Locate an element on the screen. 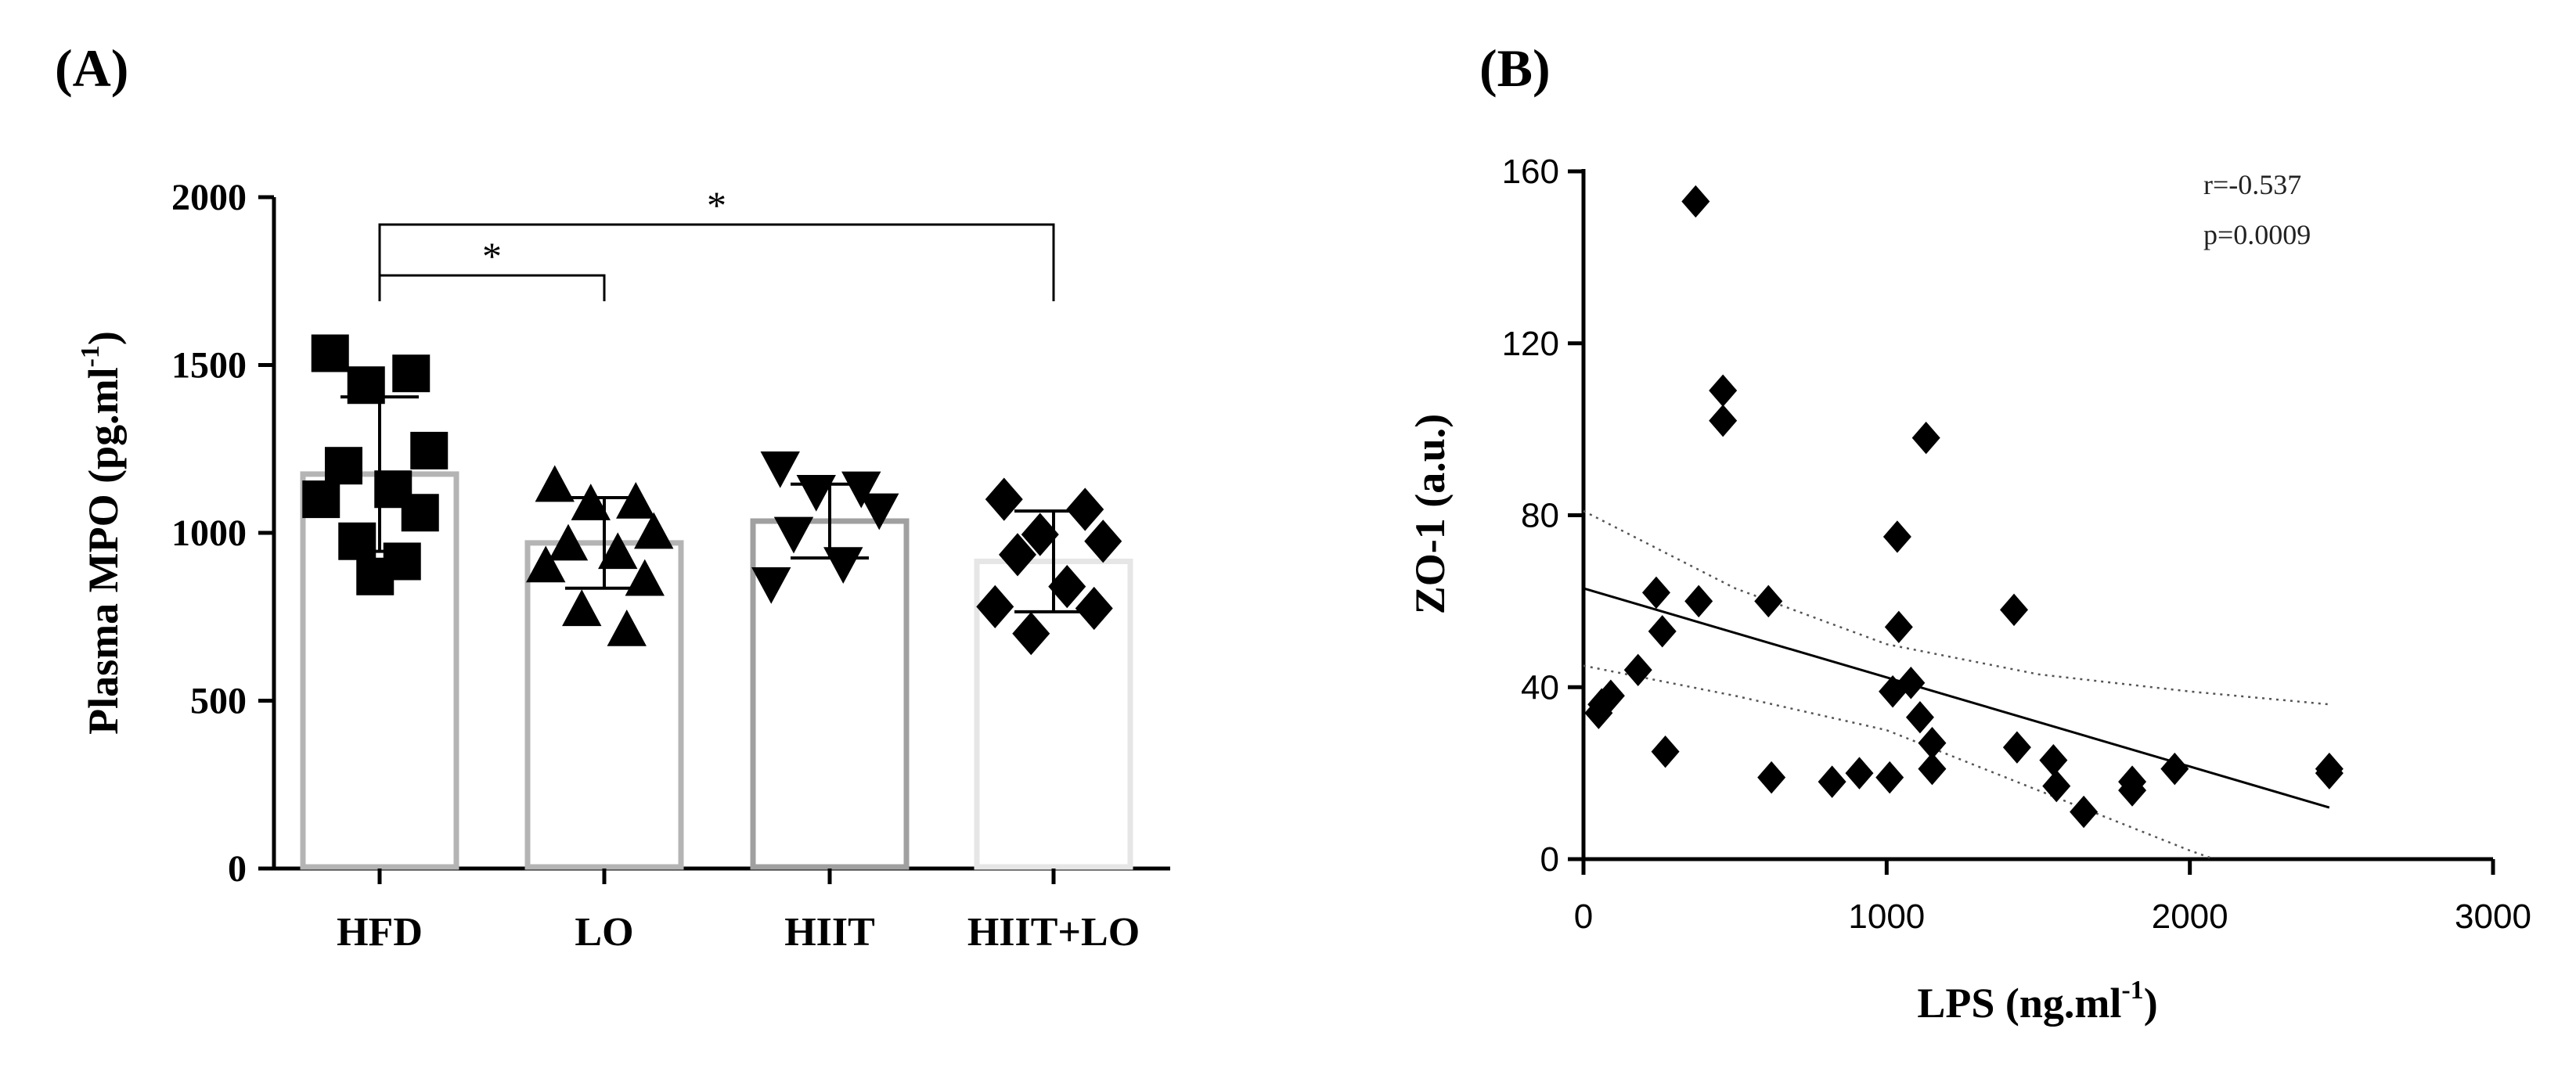  panel-a-y-title-text: Plasma MPO (pg.ml is located at coordinates (103, 550).